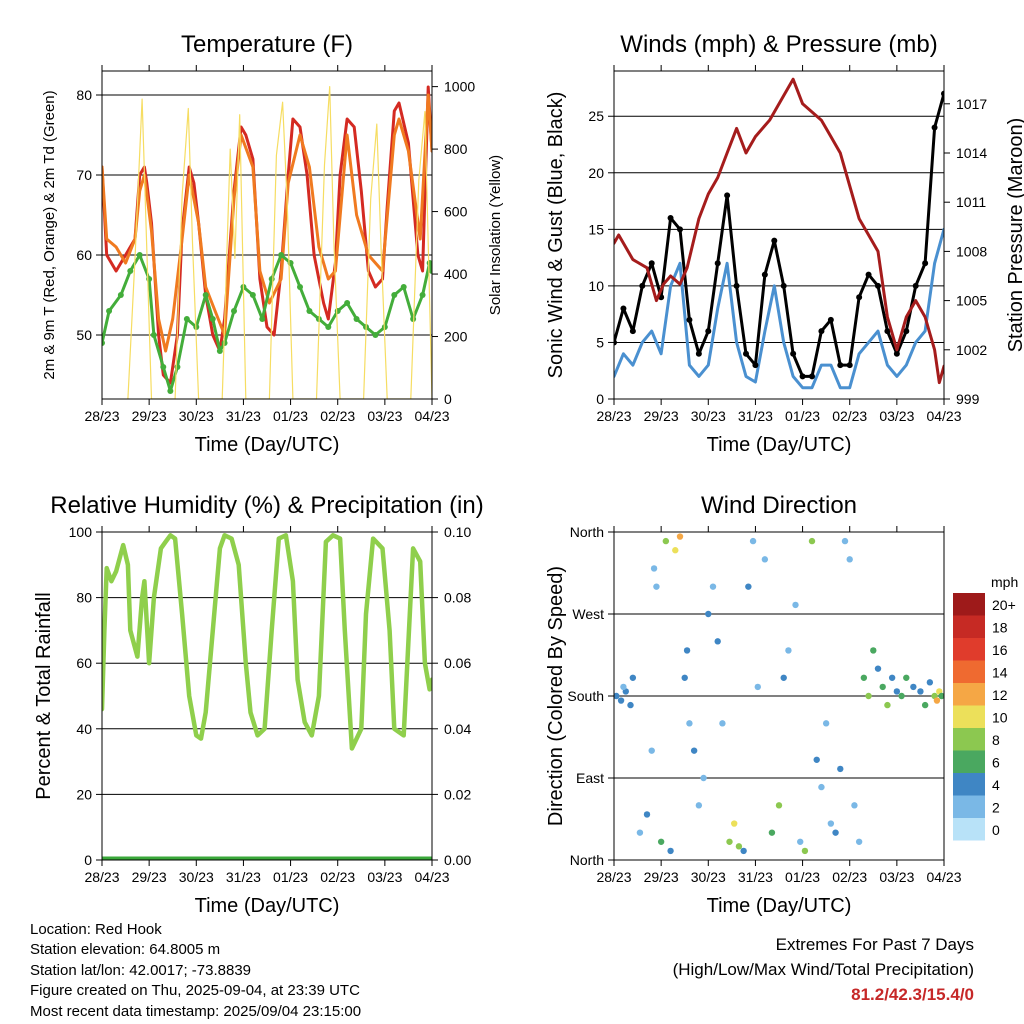 The height and width of the screenshot is (1024, 1024). What do you see at coordinates (779, 906) in the screenshot?
I see `x-axis-label: Time (Day/UTC)` at bounding box center [779, 906].